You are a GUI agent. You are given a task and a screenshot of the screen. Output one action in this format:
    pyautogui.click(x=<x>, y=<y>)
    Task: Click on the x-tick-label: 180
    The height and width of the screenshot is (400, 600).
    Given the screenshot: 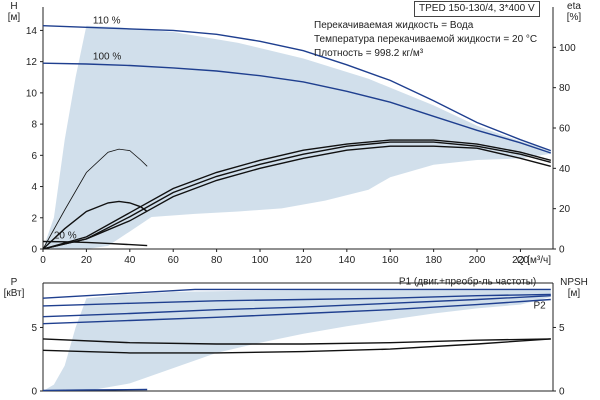 What is the action you would take?
    pyautogui.click(x=433, y=260)
    